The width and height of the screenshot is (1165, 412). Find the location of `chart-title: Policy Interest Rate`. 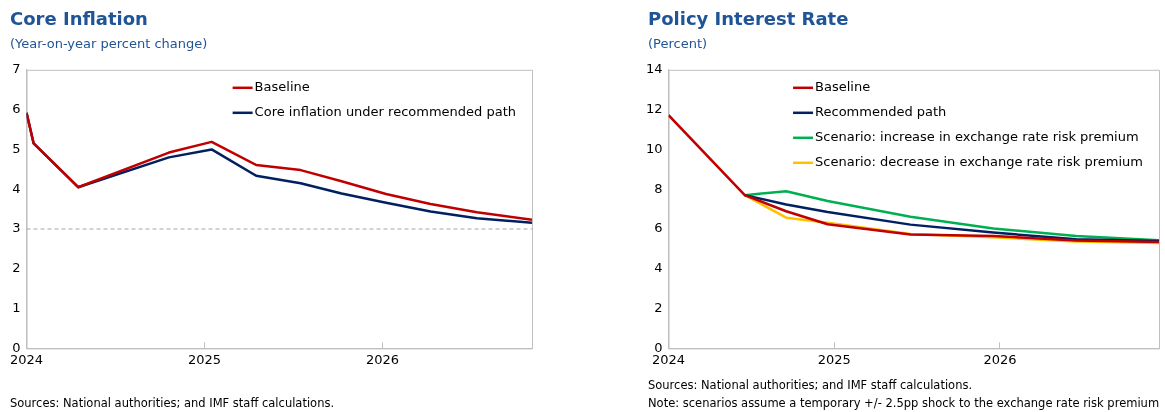

chart-title: Policy Interest Rate is located at coordinates (748, 18).